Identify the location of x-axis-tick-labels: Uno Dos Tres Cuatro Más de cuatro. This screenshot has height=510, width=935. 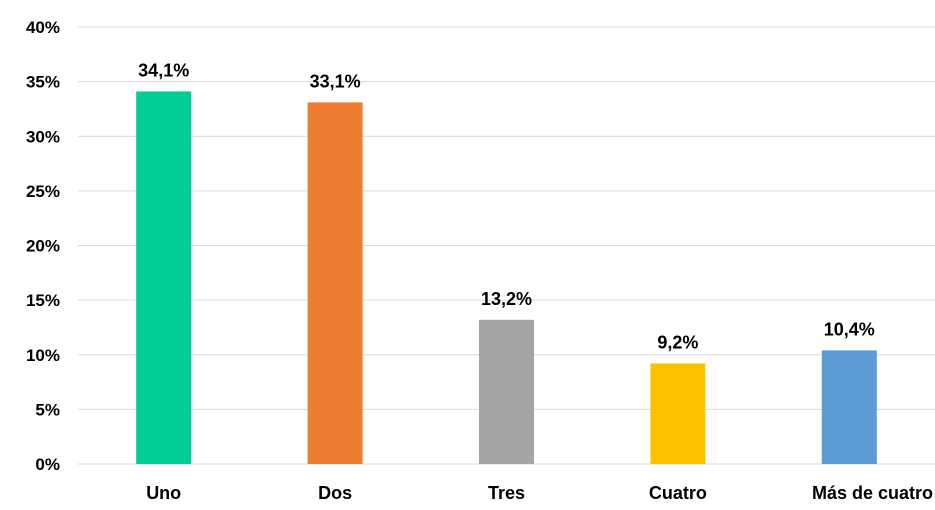
(539, 493).